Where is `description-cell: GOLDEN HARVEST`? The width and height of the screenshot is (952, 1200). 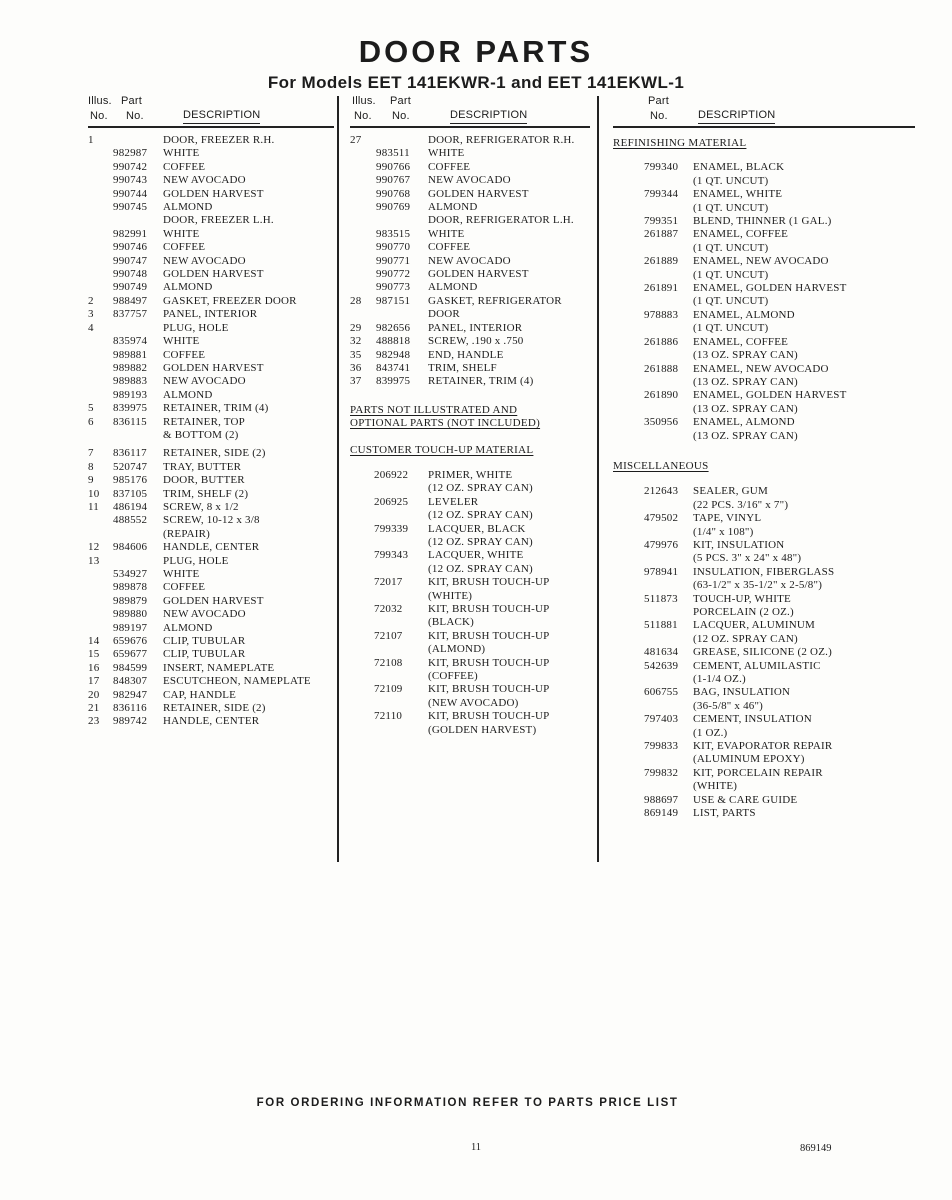 description-cell: GOLDEN HARVEST is located at coordinates (213, 367).